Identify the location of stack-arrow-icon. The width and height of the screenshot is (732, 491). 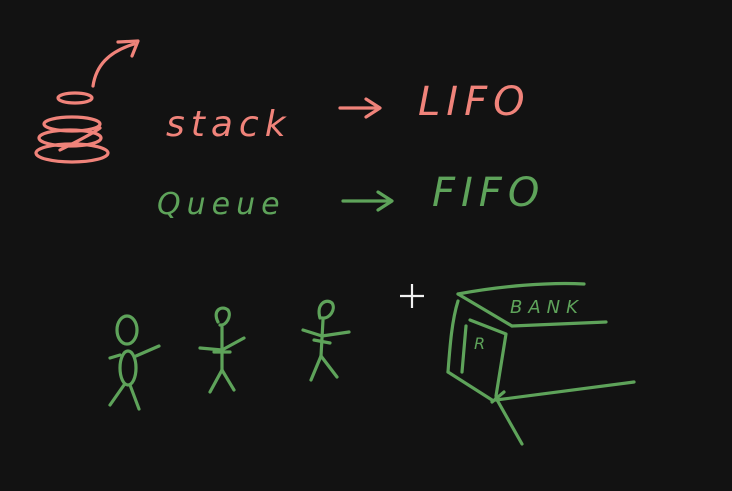
(360, 108).